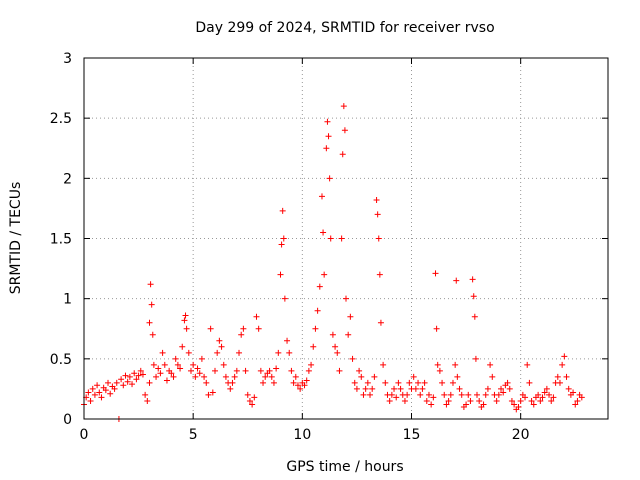 The height and width of the screenshot is (480, 640). Describe the element at coordinates (67, 179) in the screenshot. I see `y-tick-label: 2` at that location.